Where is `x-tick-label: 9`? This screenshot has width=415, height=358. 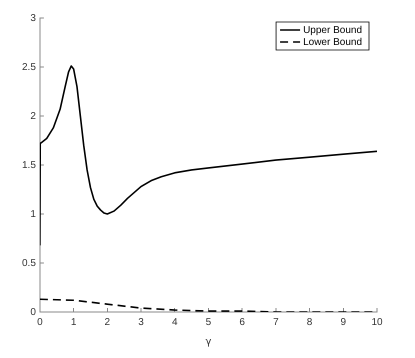 x-tick-label: 9 is located at coordinates (343, 322).